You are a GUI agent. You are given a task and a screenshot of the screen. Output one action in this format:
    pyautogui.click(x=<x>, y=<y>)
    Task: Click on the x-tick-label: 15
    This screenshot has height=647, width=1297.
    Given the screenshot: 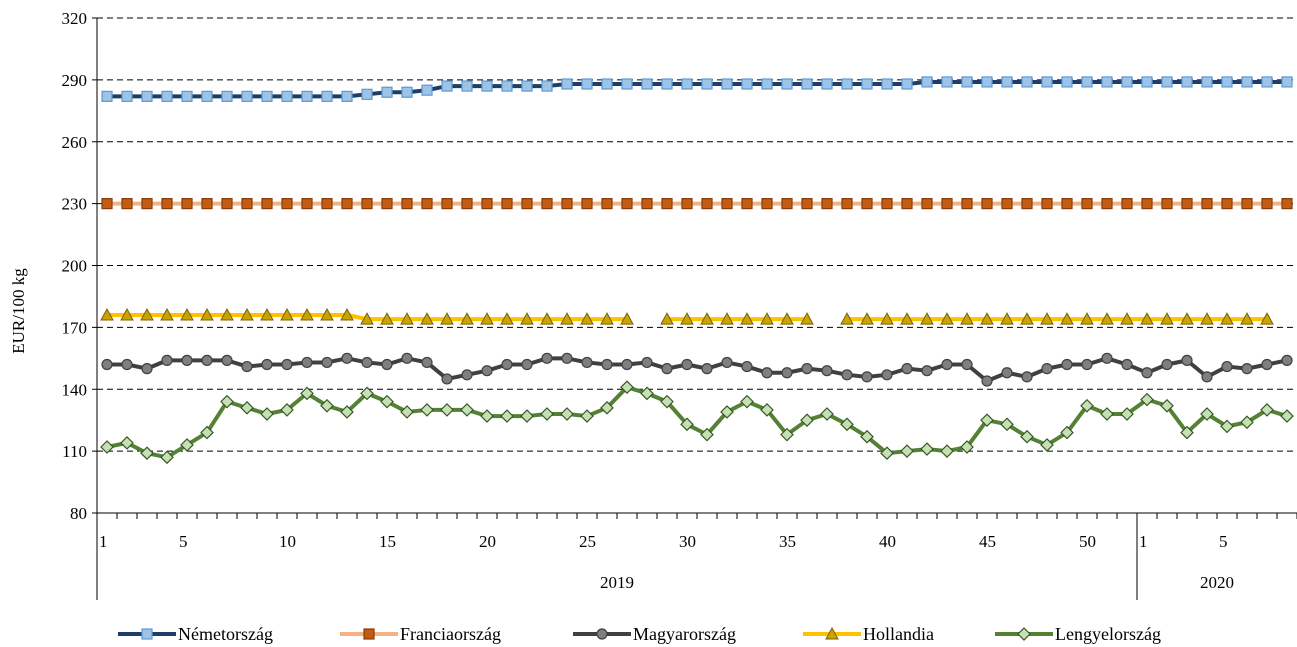 What is the action you would take?
    pyautogui.click(x=387, y=541)
    